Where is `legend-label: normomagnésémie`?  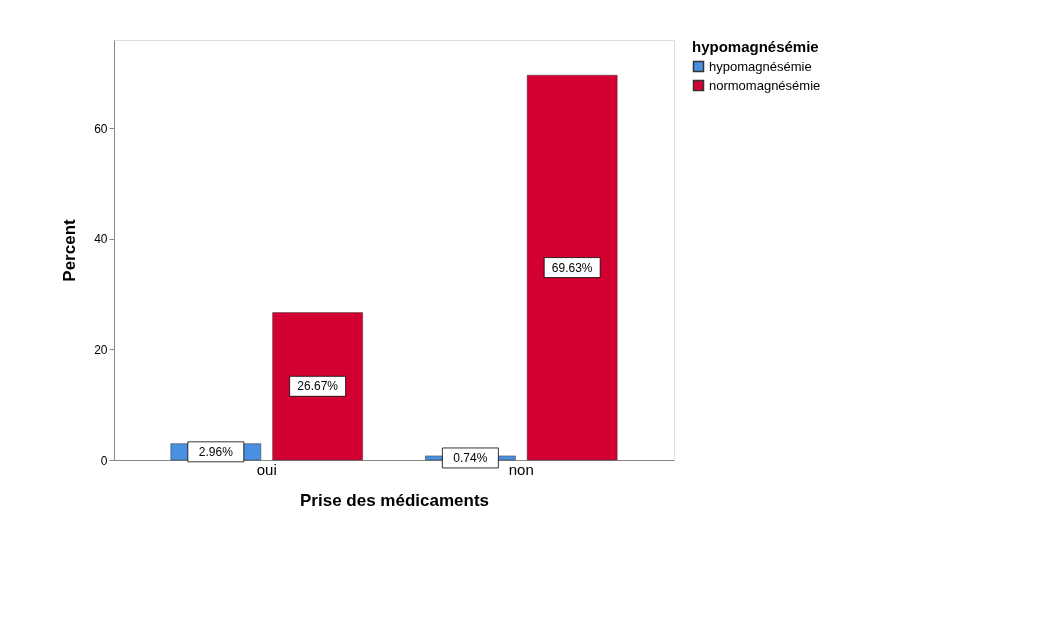
legend-label: normomagnésémie is located at coordinates (765, 85).